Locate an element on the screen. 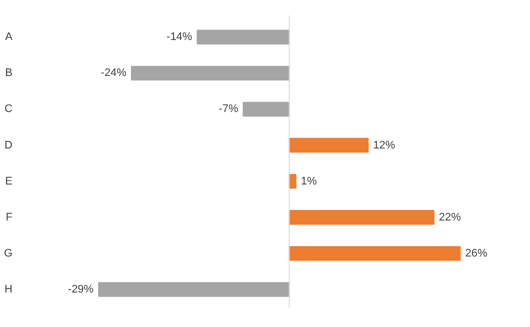  y-tick-label: C is located at coordinates (8, 109).